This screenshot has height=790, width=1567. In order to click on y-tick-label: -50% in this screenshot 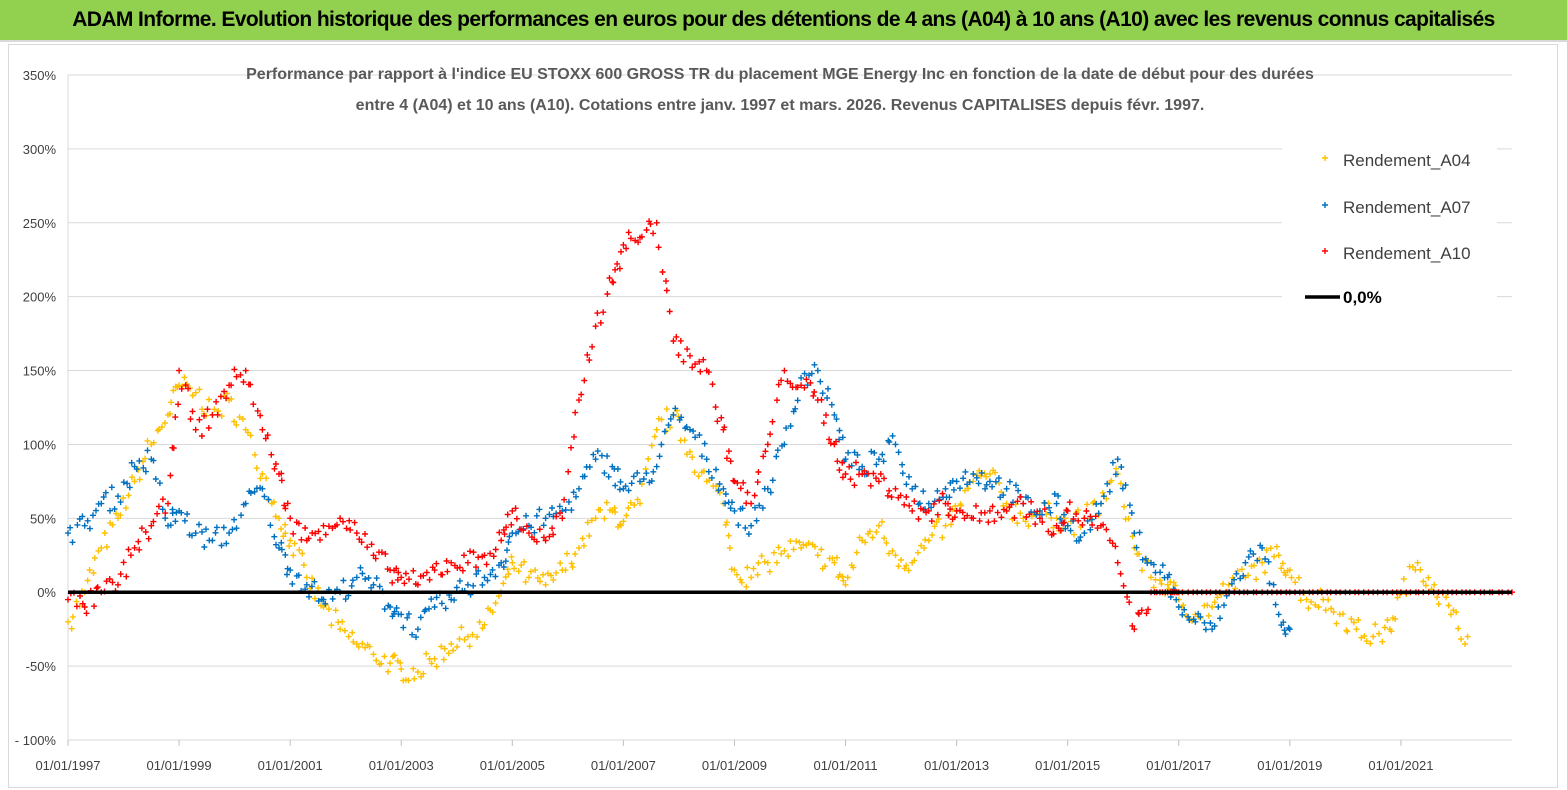, I will do `click(41, 666)`.